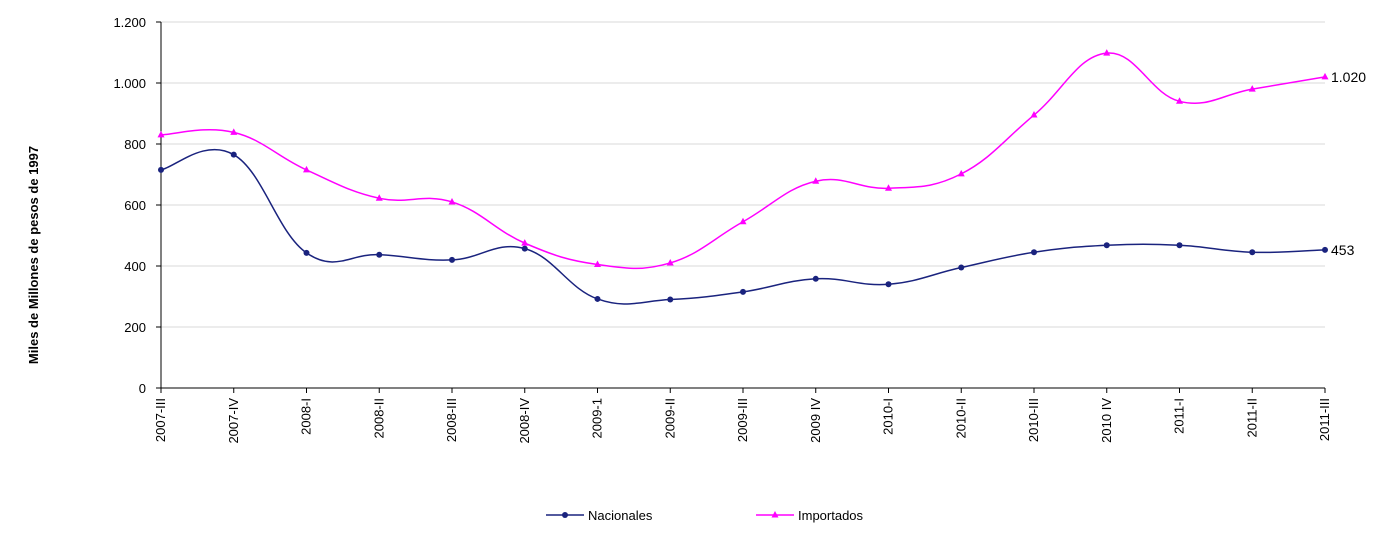 This screenshot has width=1388, height=552. Describe the element at coordinates (1251, 418) in the screenshot. I see `x-tick-label: 2011-II` at that location.